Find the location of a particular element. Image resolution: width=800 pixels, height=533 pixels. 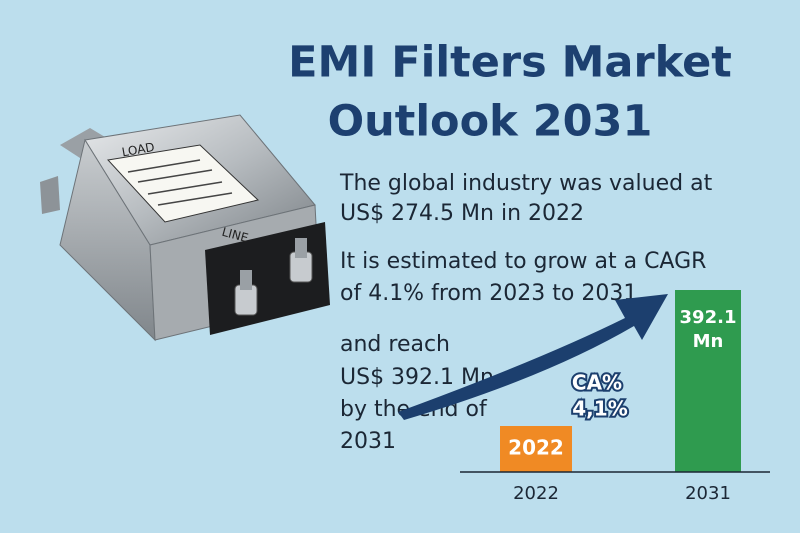

product-label: LOAD is located at coordinates (138, 150).